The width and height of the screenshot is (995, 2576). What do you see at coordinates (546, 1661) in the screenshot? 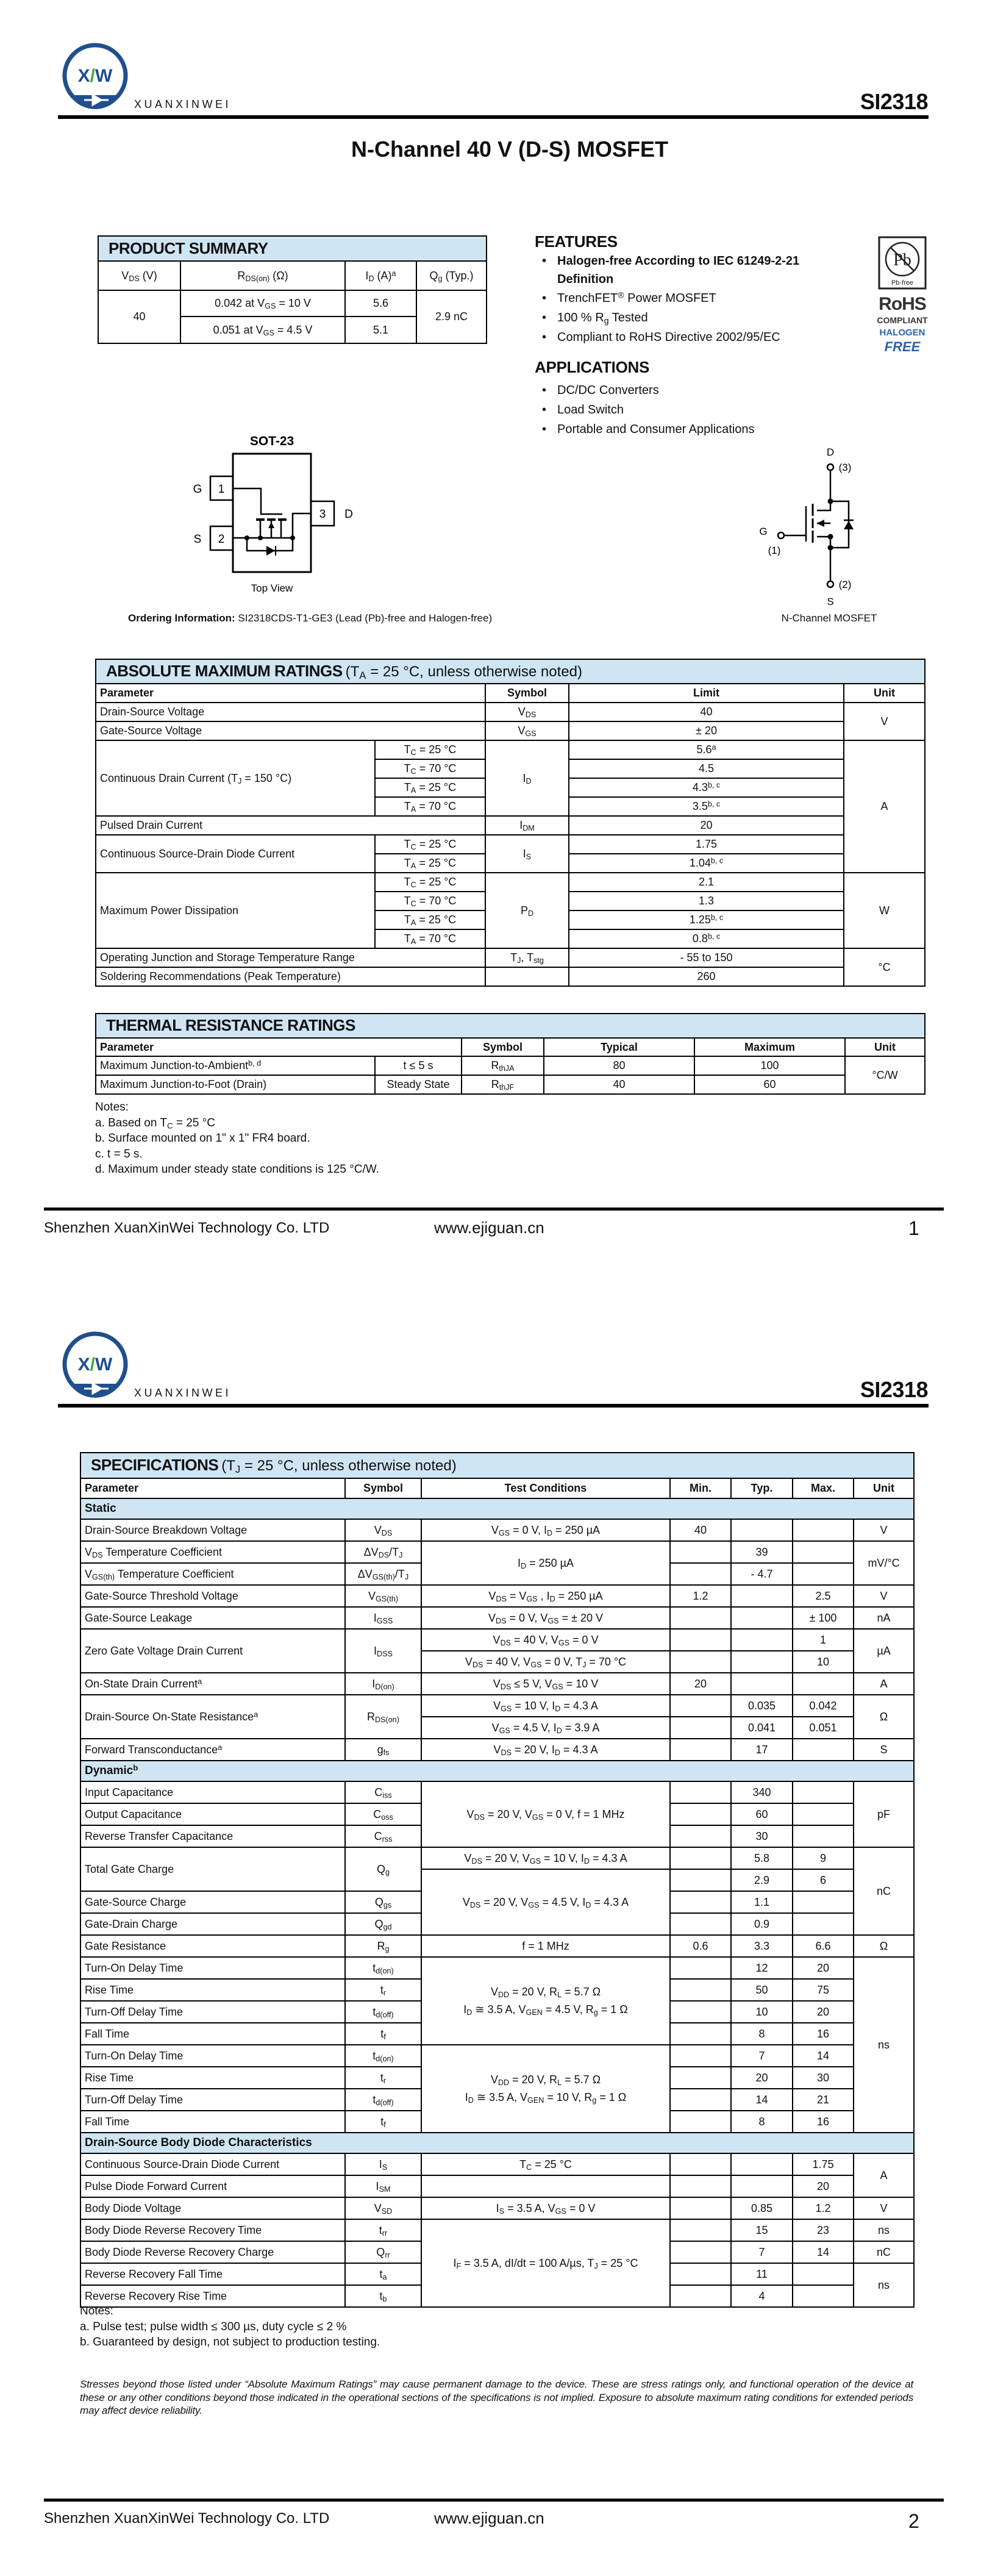
I see `cond-cell: VDS = 40 V, VGS = 0 V, TJ = 70 °C` at bounding box center [546, 1661].